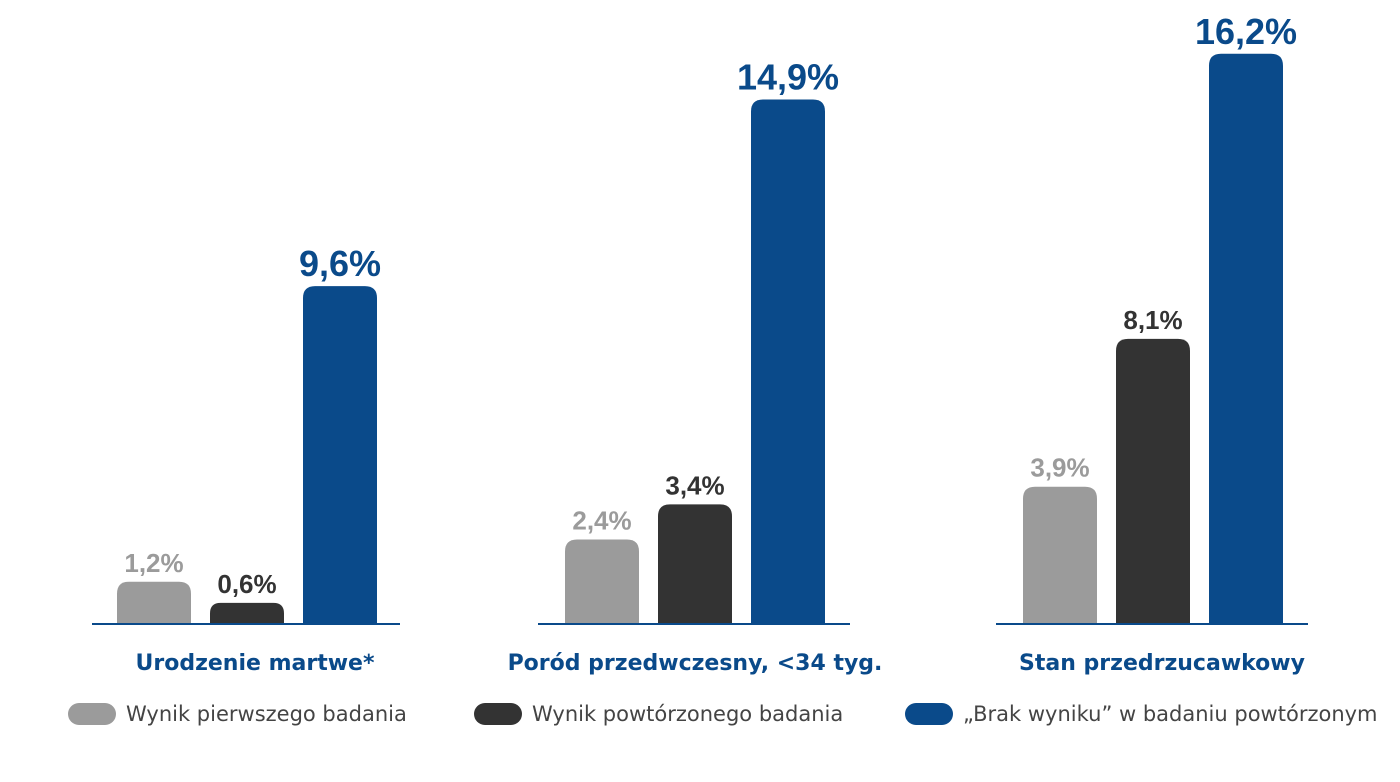 The height and width of the screenshot is (782, 1400). What do you see at coordinates (1059, 468) in the screenshot?
I see `value-label-cat3-series1: 3,9%` at bounding box center [1059, 468].